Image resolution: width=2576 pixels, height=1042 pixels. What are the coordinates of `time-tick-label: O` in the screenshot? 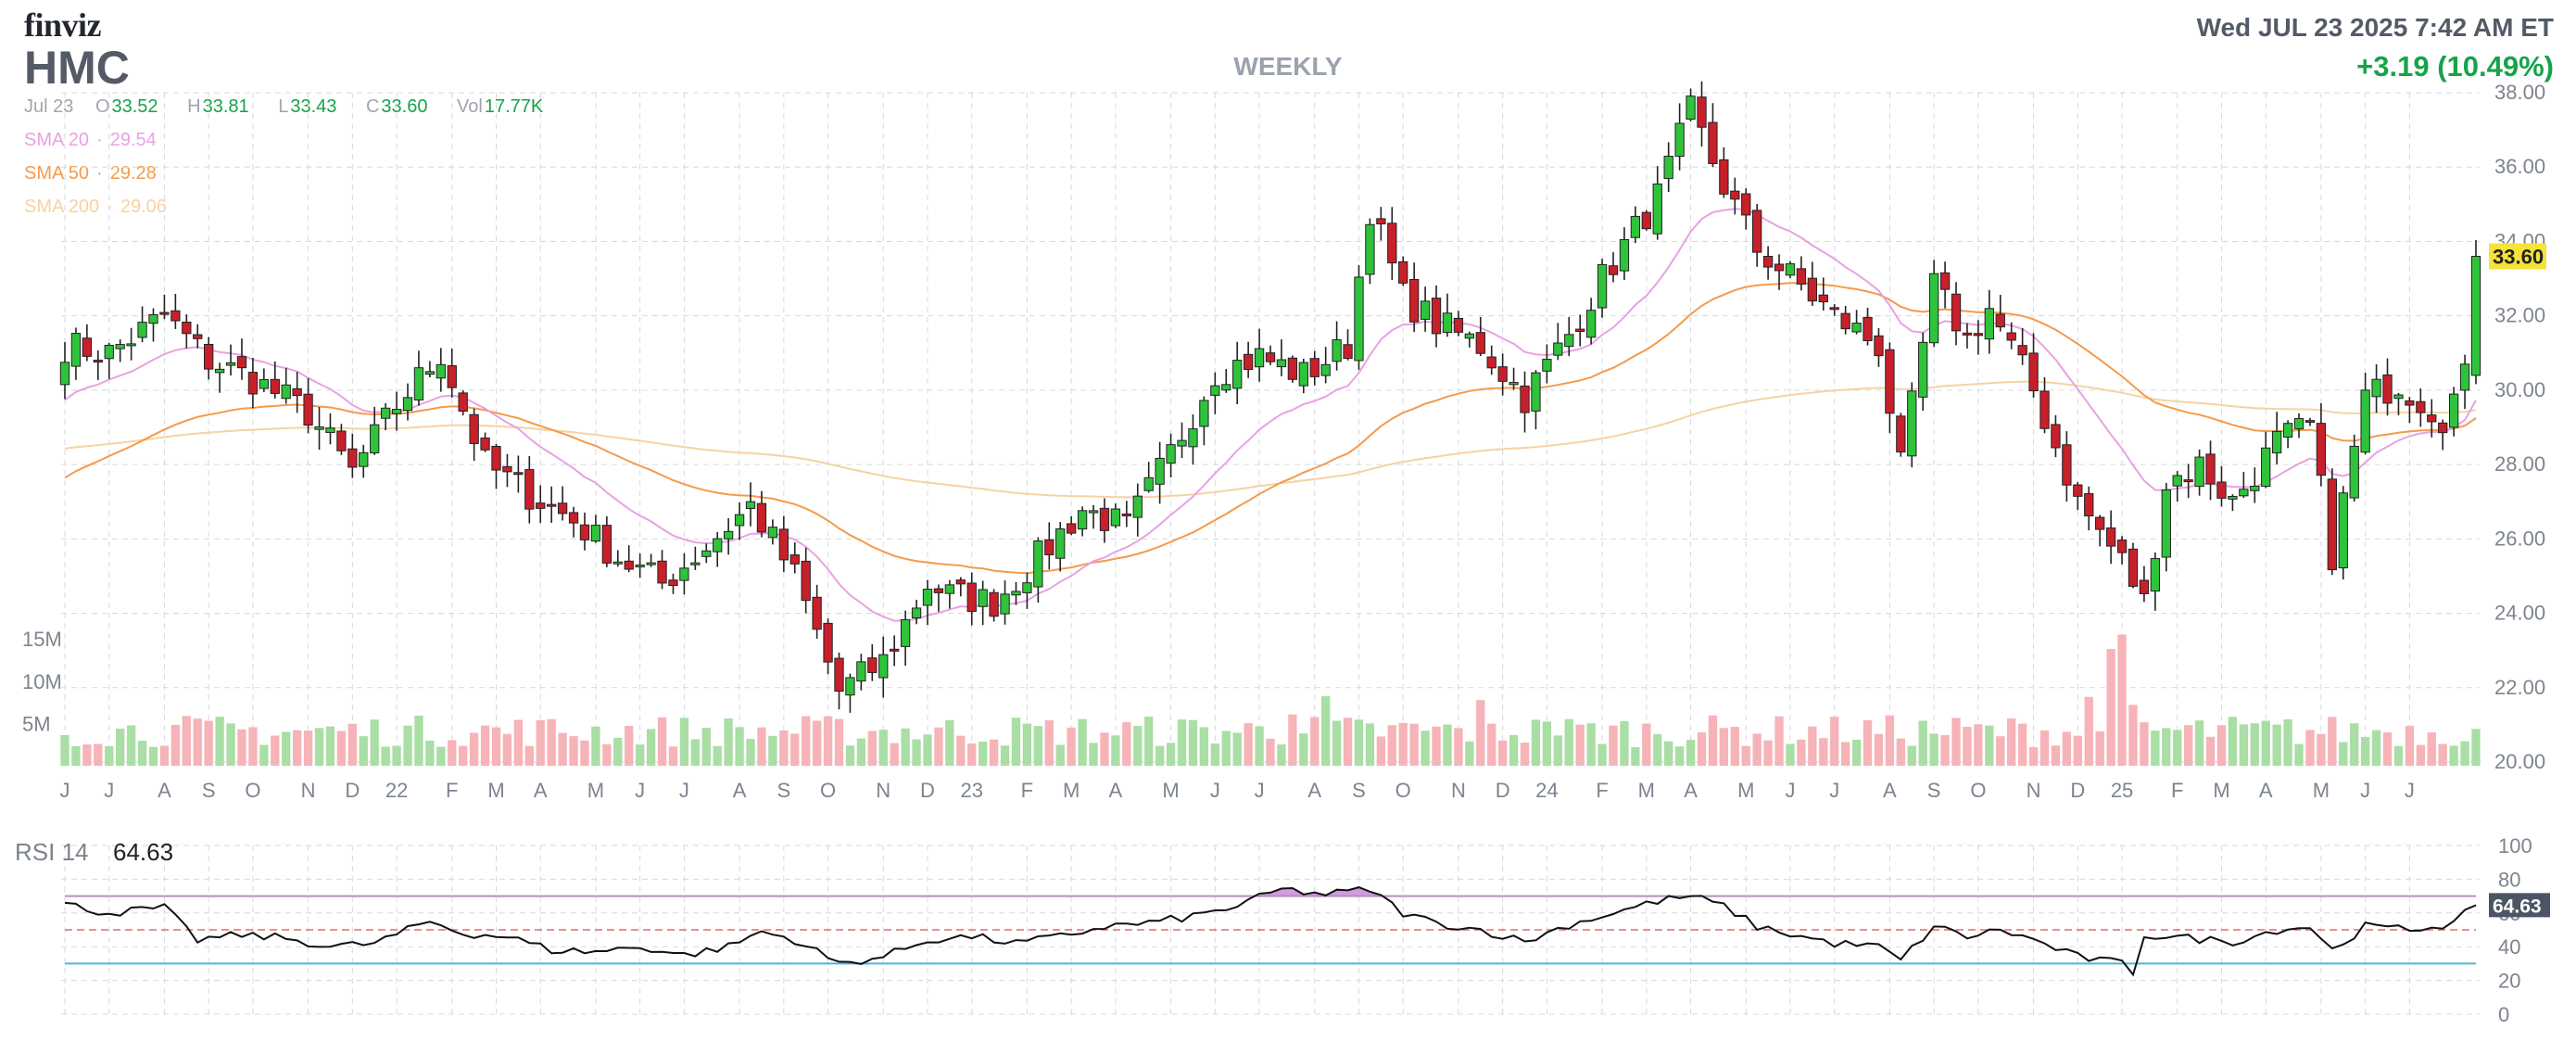 It's located at (252, 790).